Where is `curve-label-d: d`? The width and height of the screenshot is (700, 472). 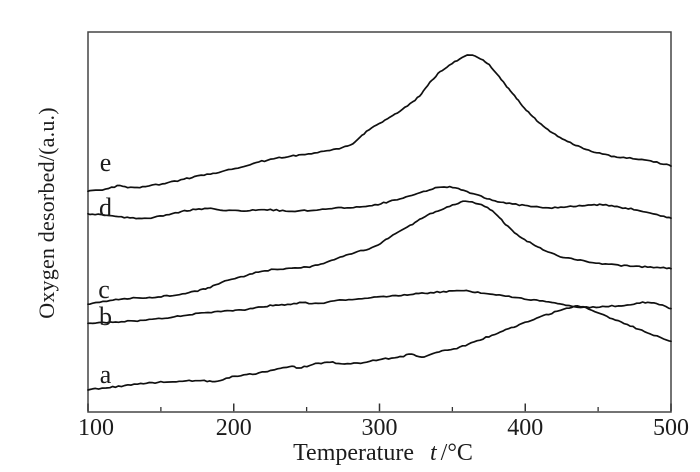 curve-label-d: d is located at coordinates (105, 207).